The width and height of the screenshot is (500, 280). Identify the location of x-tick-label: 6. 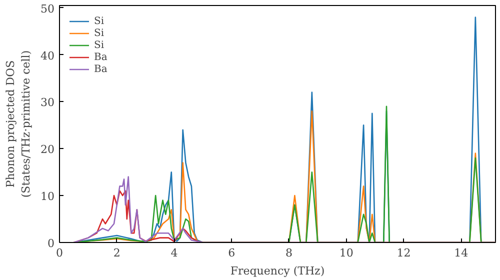
(232, 253).